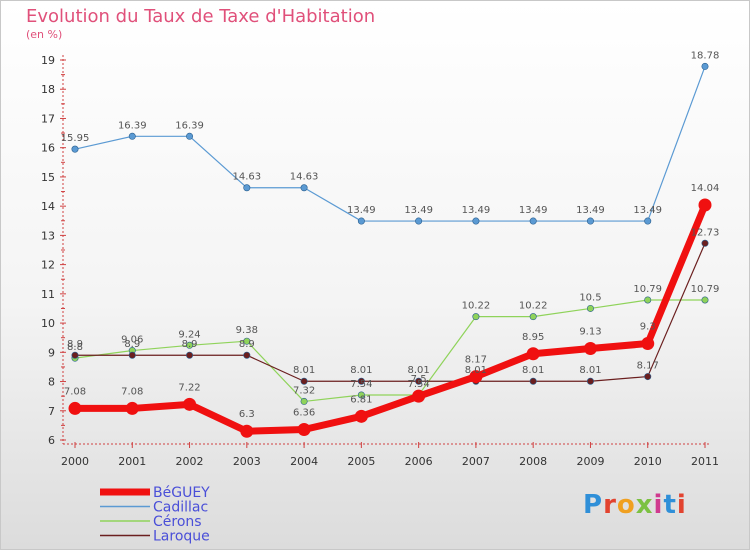  Describe the element at coordinates (48, 89) in the screenshot. I see `y-tick-label: 18` at that location.